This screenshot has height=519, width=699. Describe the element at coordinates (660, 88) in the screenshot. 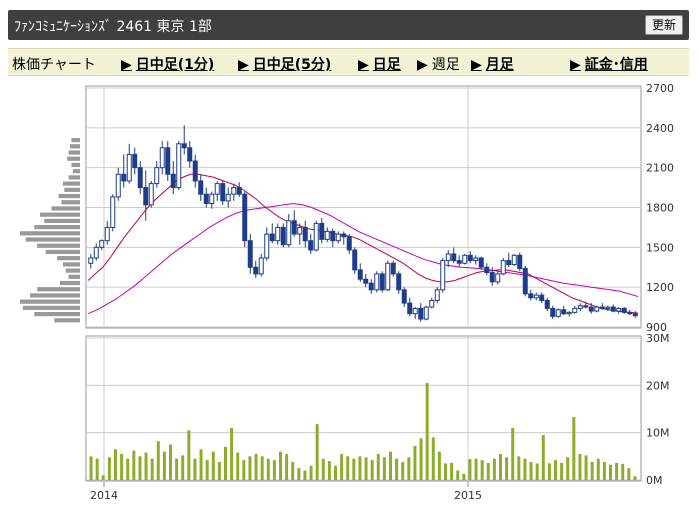

I see `price-tick-label: 2700` at that location.